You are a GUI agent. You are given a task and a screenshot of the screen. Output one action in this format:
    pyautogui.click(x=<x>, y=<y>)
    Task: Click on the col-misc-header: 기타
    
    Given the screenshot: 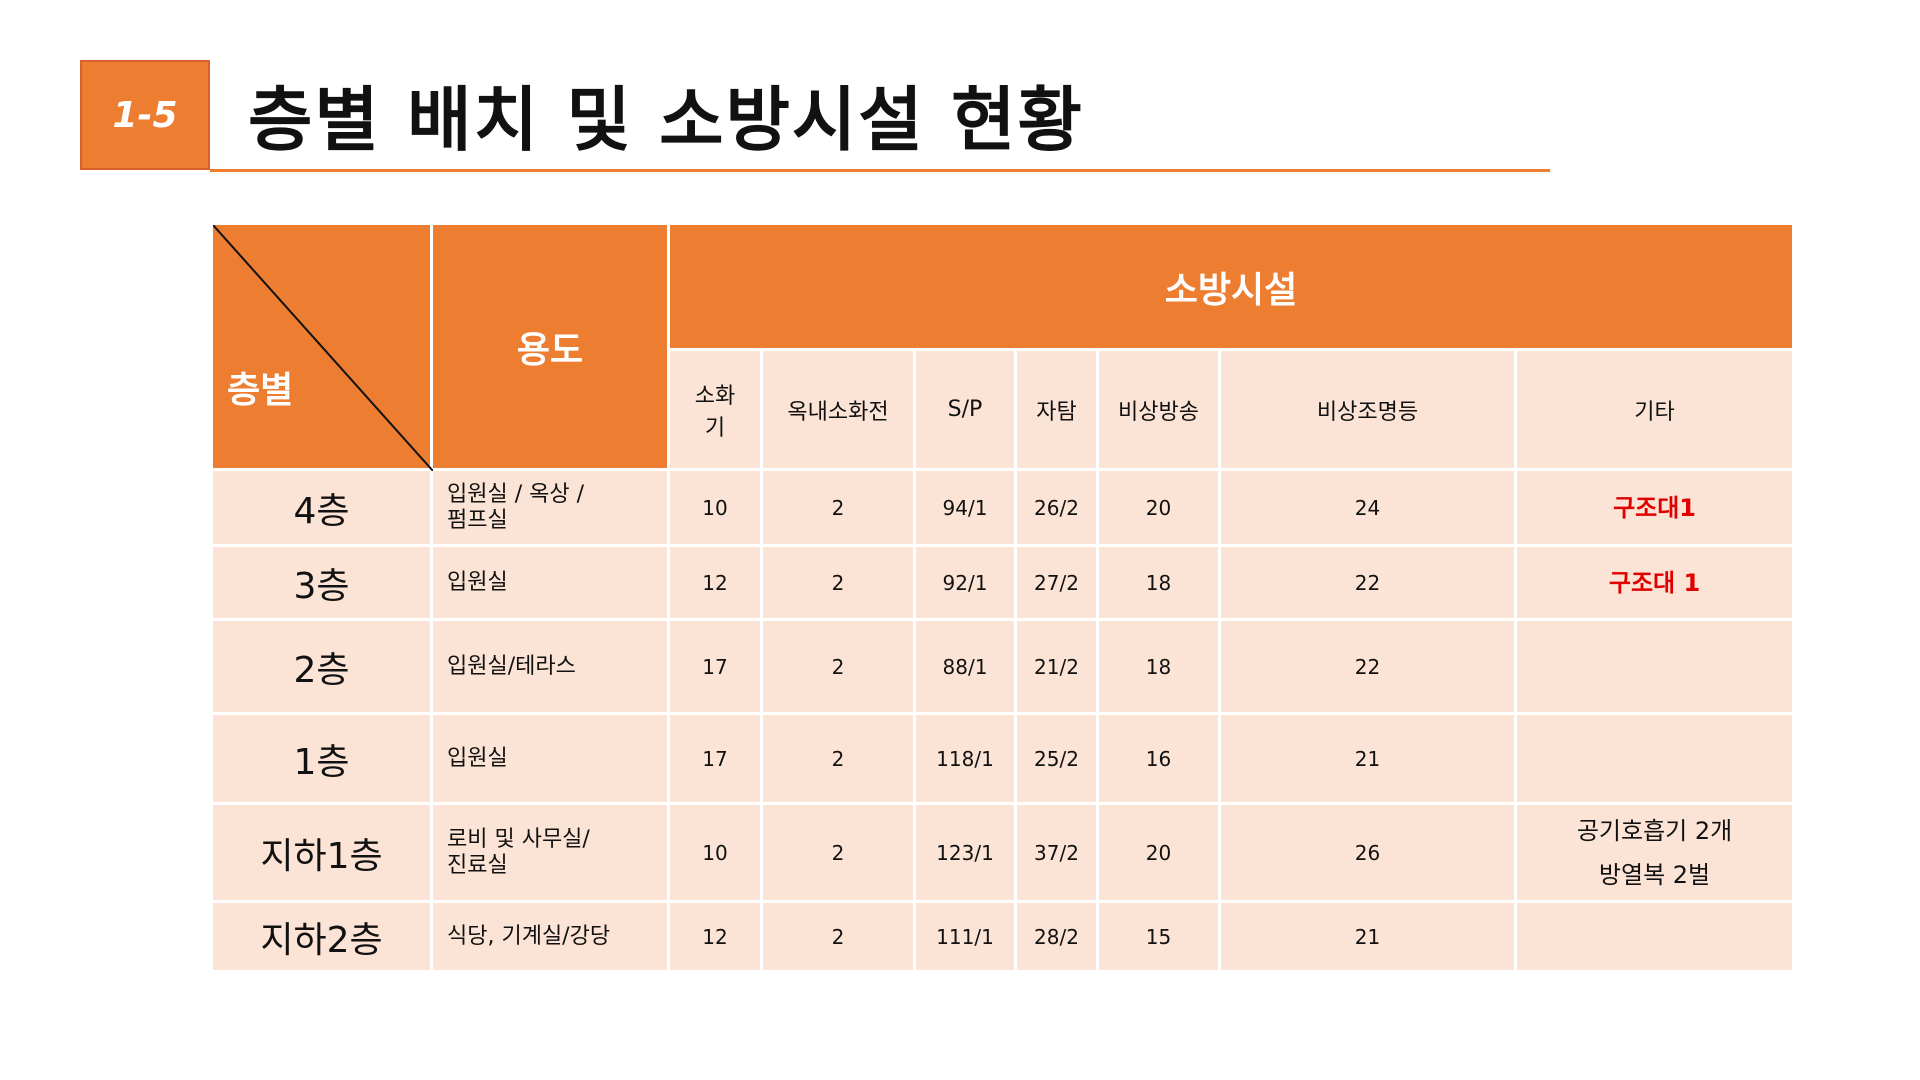 What is the action you would take?
    pyautogui.click(x=1654, y=409)
    